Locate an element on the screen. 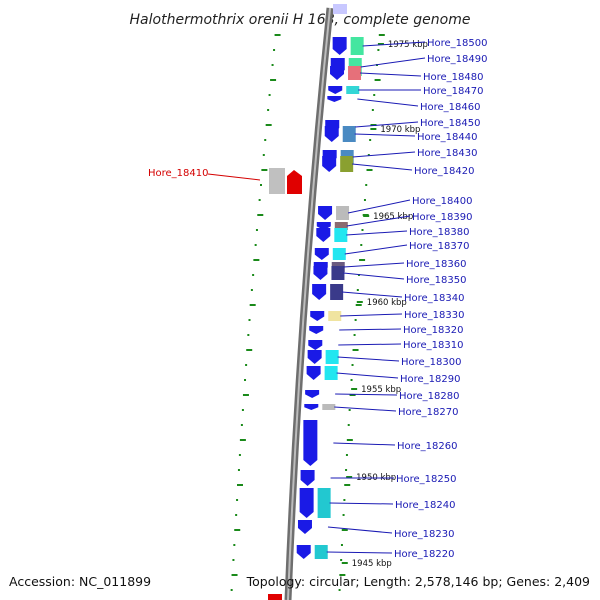 This screenshot has height=600, width=600. cog-track is located at coordinates (339, 298).